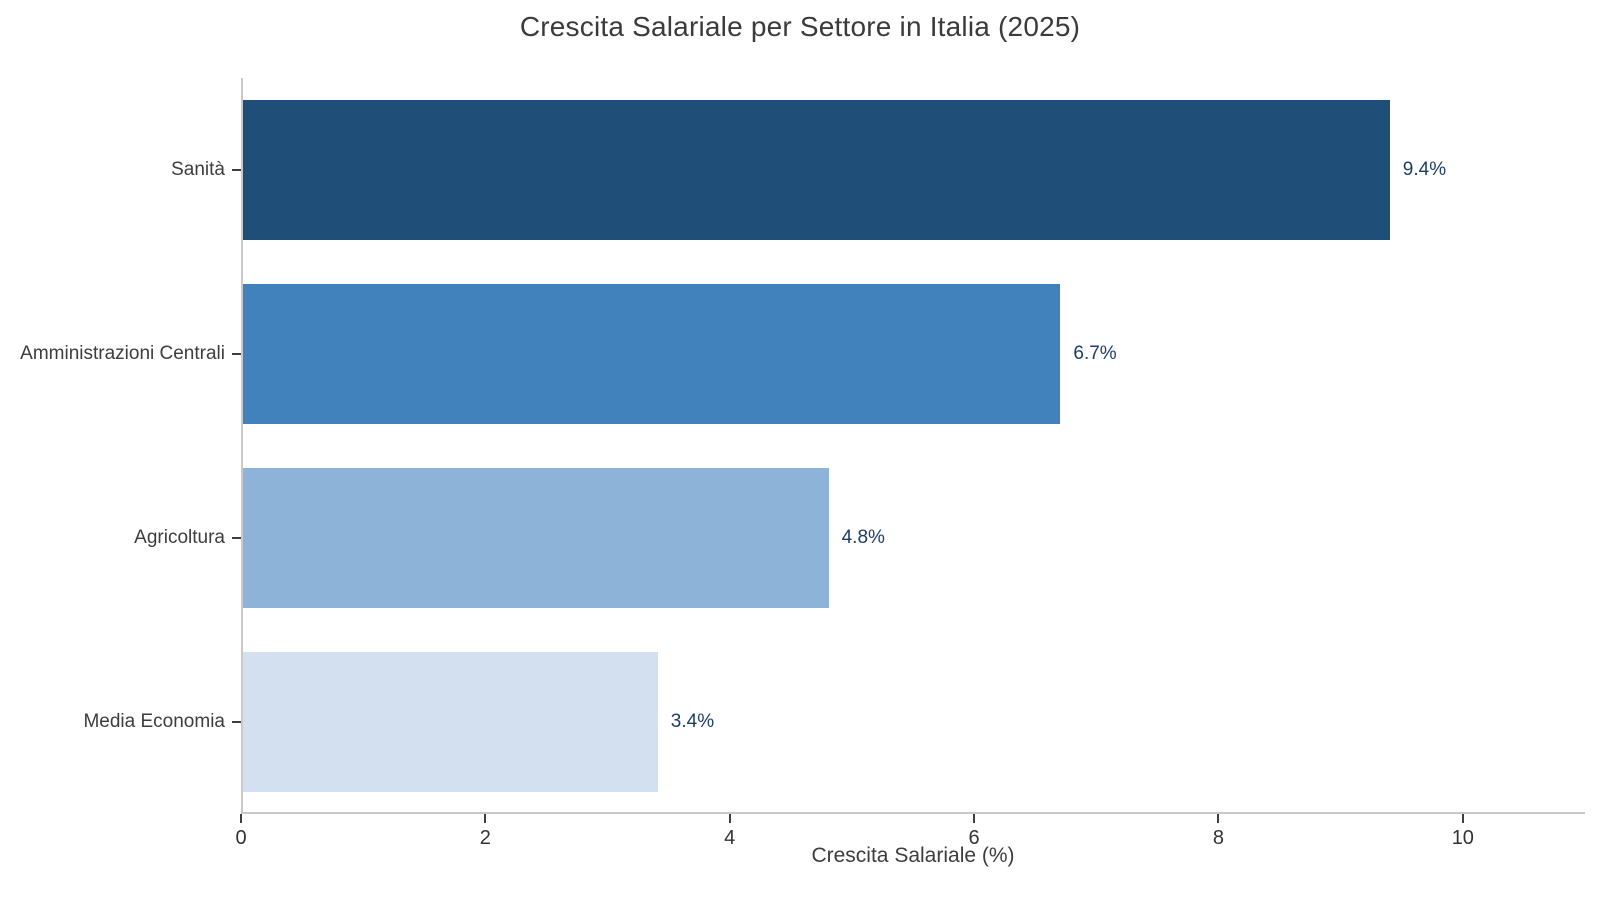 The height and width of the screenshot is (900, 1600). What do you see at coordinates (913, 855) in the screenshot?
I see `x-axis-title: Crescita Salariale (%)` at bounding box center [913, 855].